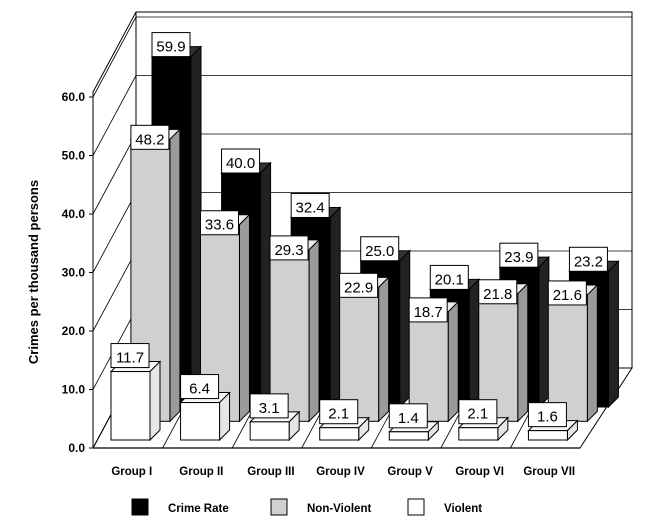  Describe the element at coordinates (547, 415) in the screenshot. I see `data-label-violent-group-vii: 1.6` at that location.